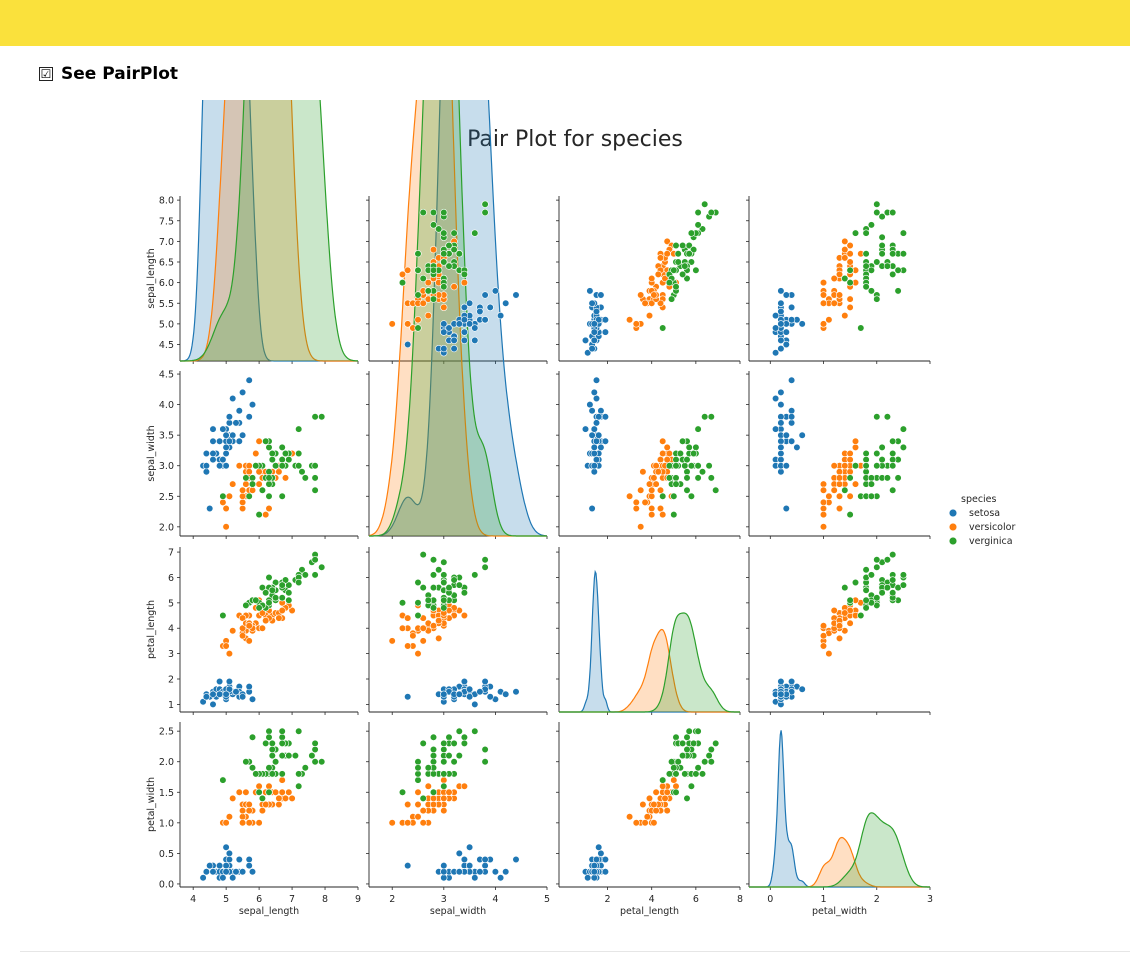  I want to click on kde-line-verginica, so click(839, 850).